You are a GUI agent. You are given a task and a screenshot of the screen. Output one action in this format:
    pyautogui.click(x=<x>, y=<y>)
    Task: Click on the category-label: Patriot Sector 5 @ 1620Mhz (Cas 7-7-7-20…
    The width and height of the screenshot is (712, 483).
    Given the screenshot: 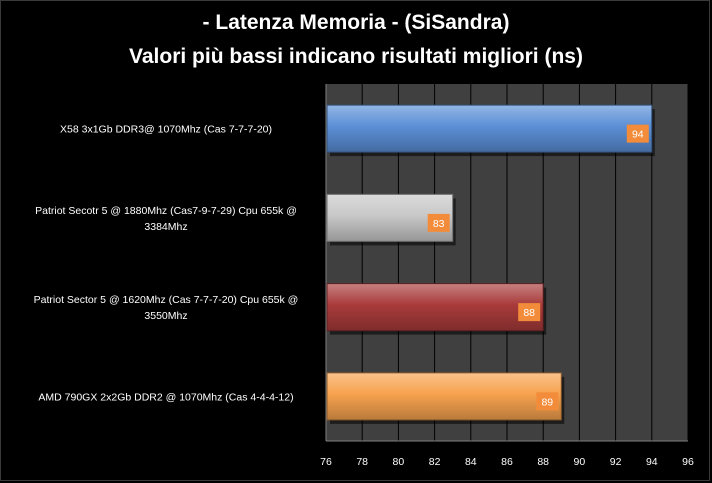 What is the action you would take?
    pyautogui.click(x=166, y=308)
    